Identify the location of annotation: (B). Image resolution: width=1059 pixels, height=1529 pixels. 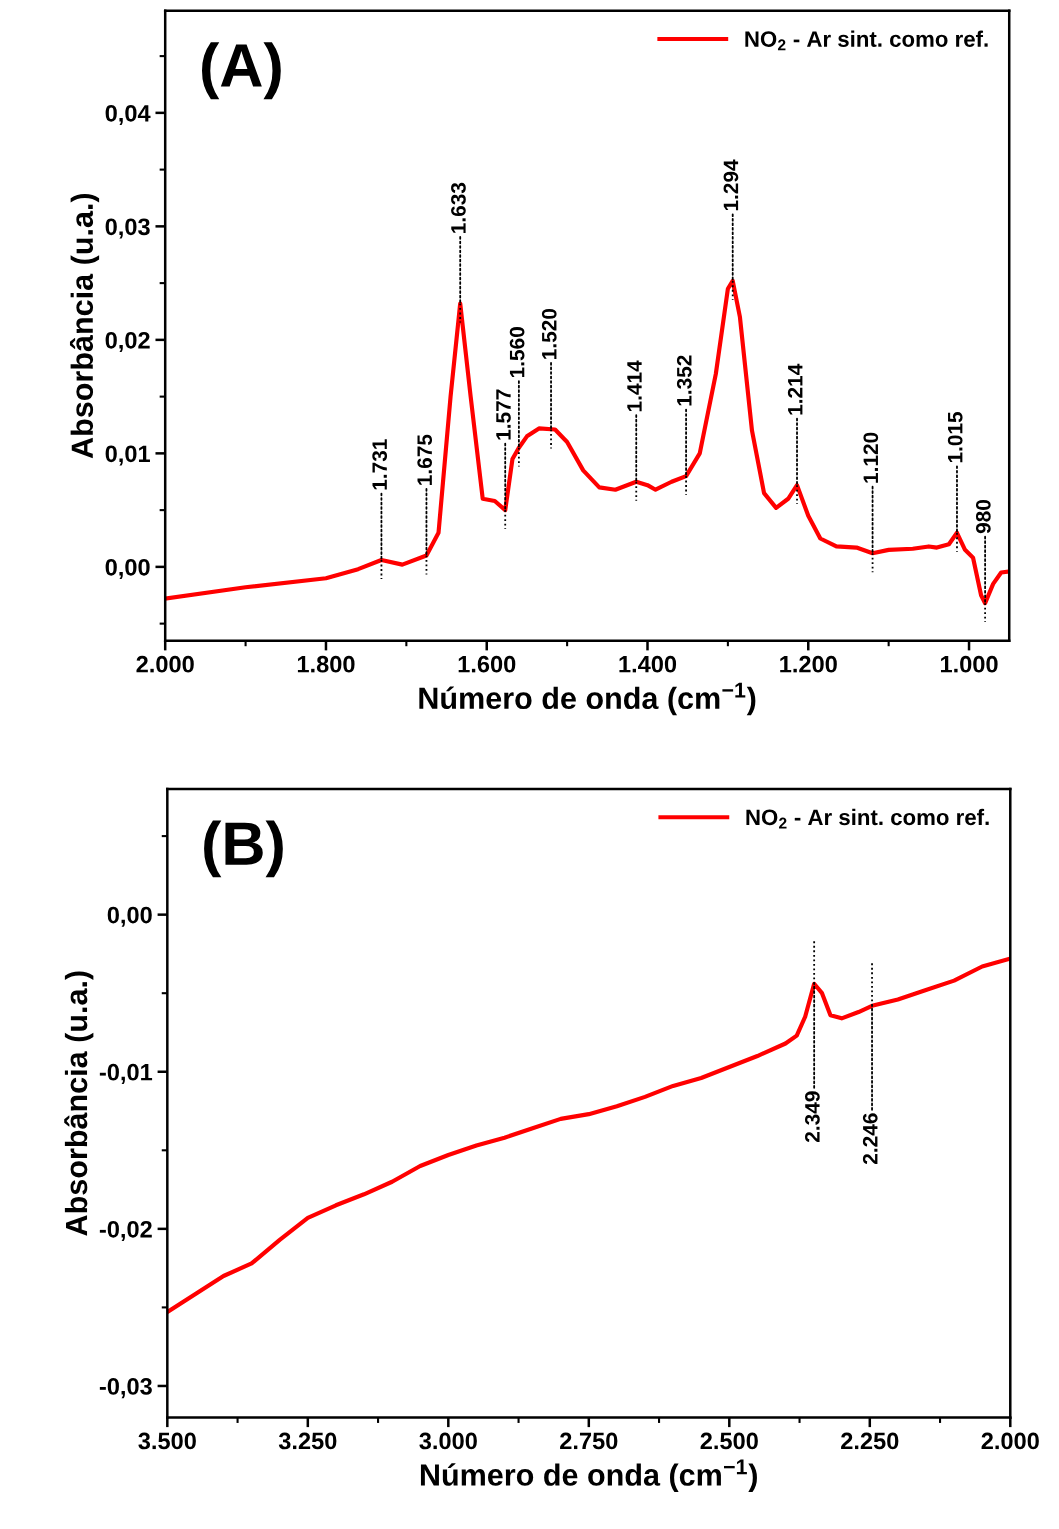
(243, 849).